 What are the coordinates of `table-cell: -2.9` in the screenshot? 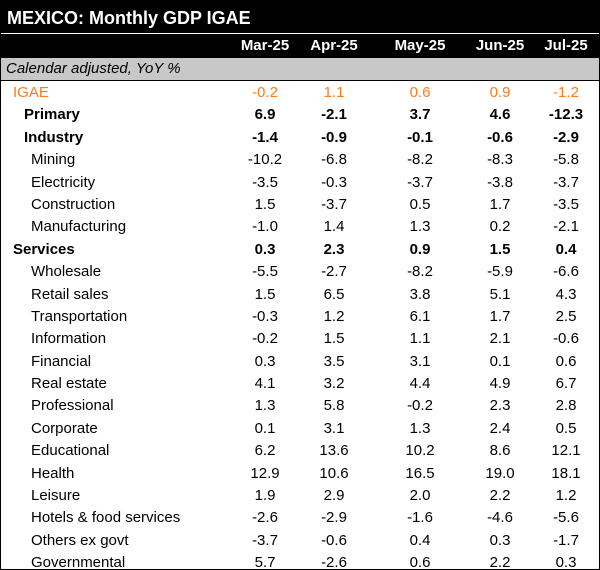 It's located at (334, 518).